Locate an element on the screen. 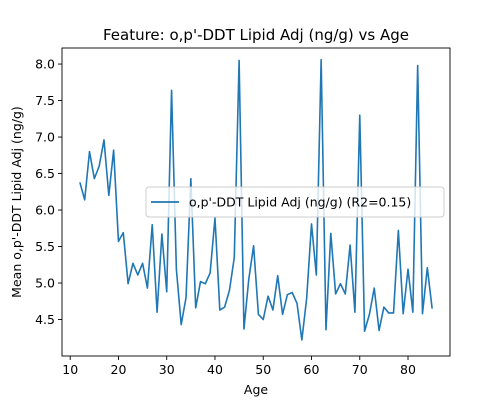 This screenshot has height=400, width=500. y-tick-label: 8.0 is located at coordinates (45, 64).